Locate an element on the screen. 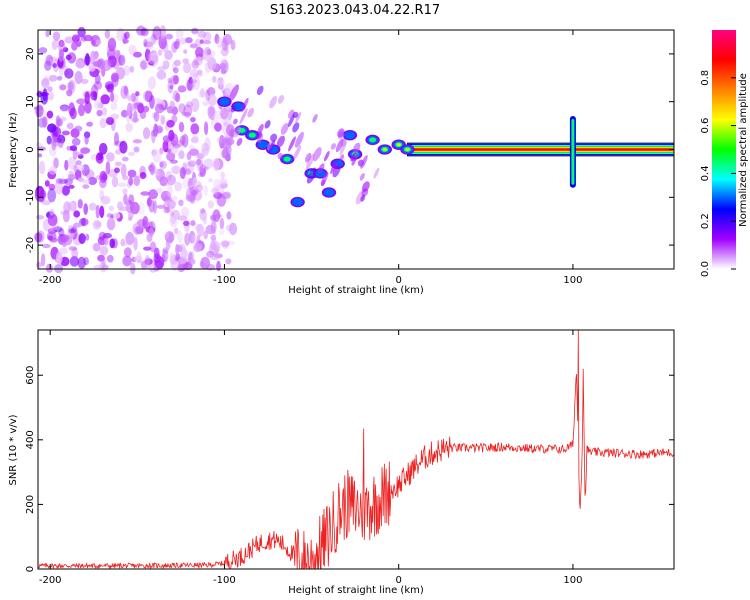  y-tick-label: 200 is located at coordinates (30, 504).